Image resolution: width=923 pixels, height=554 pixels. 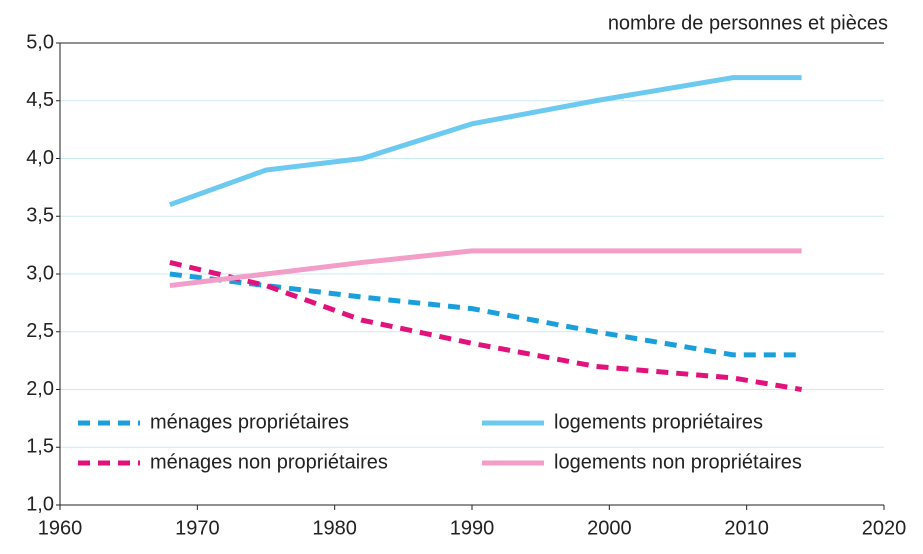 What do you see at coordinates (40, 158) in the screenshot?
I see `y-tick-label: 4,0` at bounding box center [40, 158].